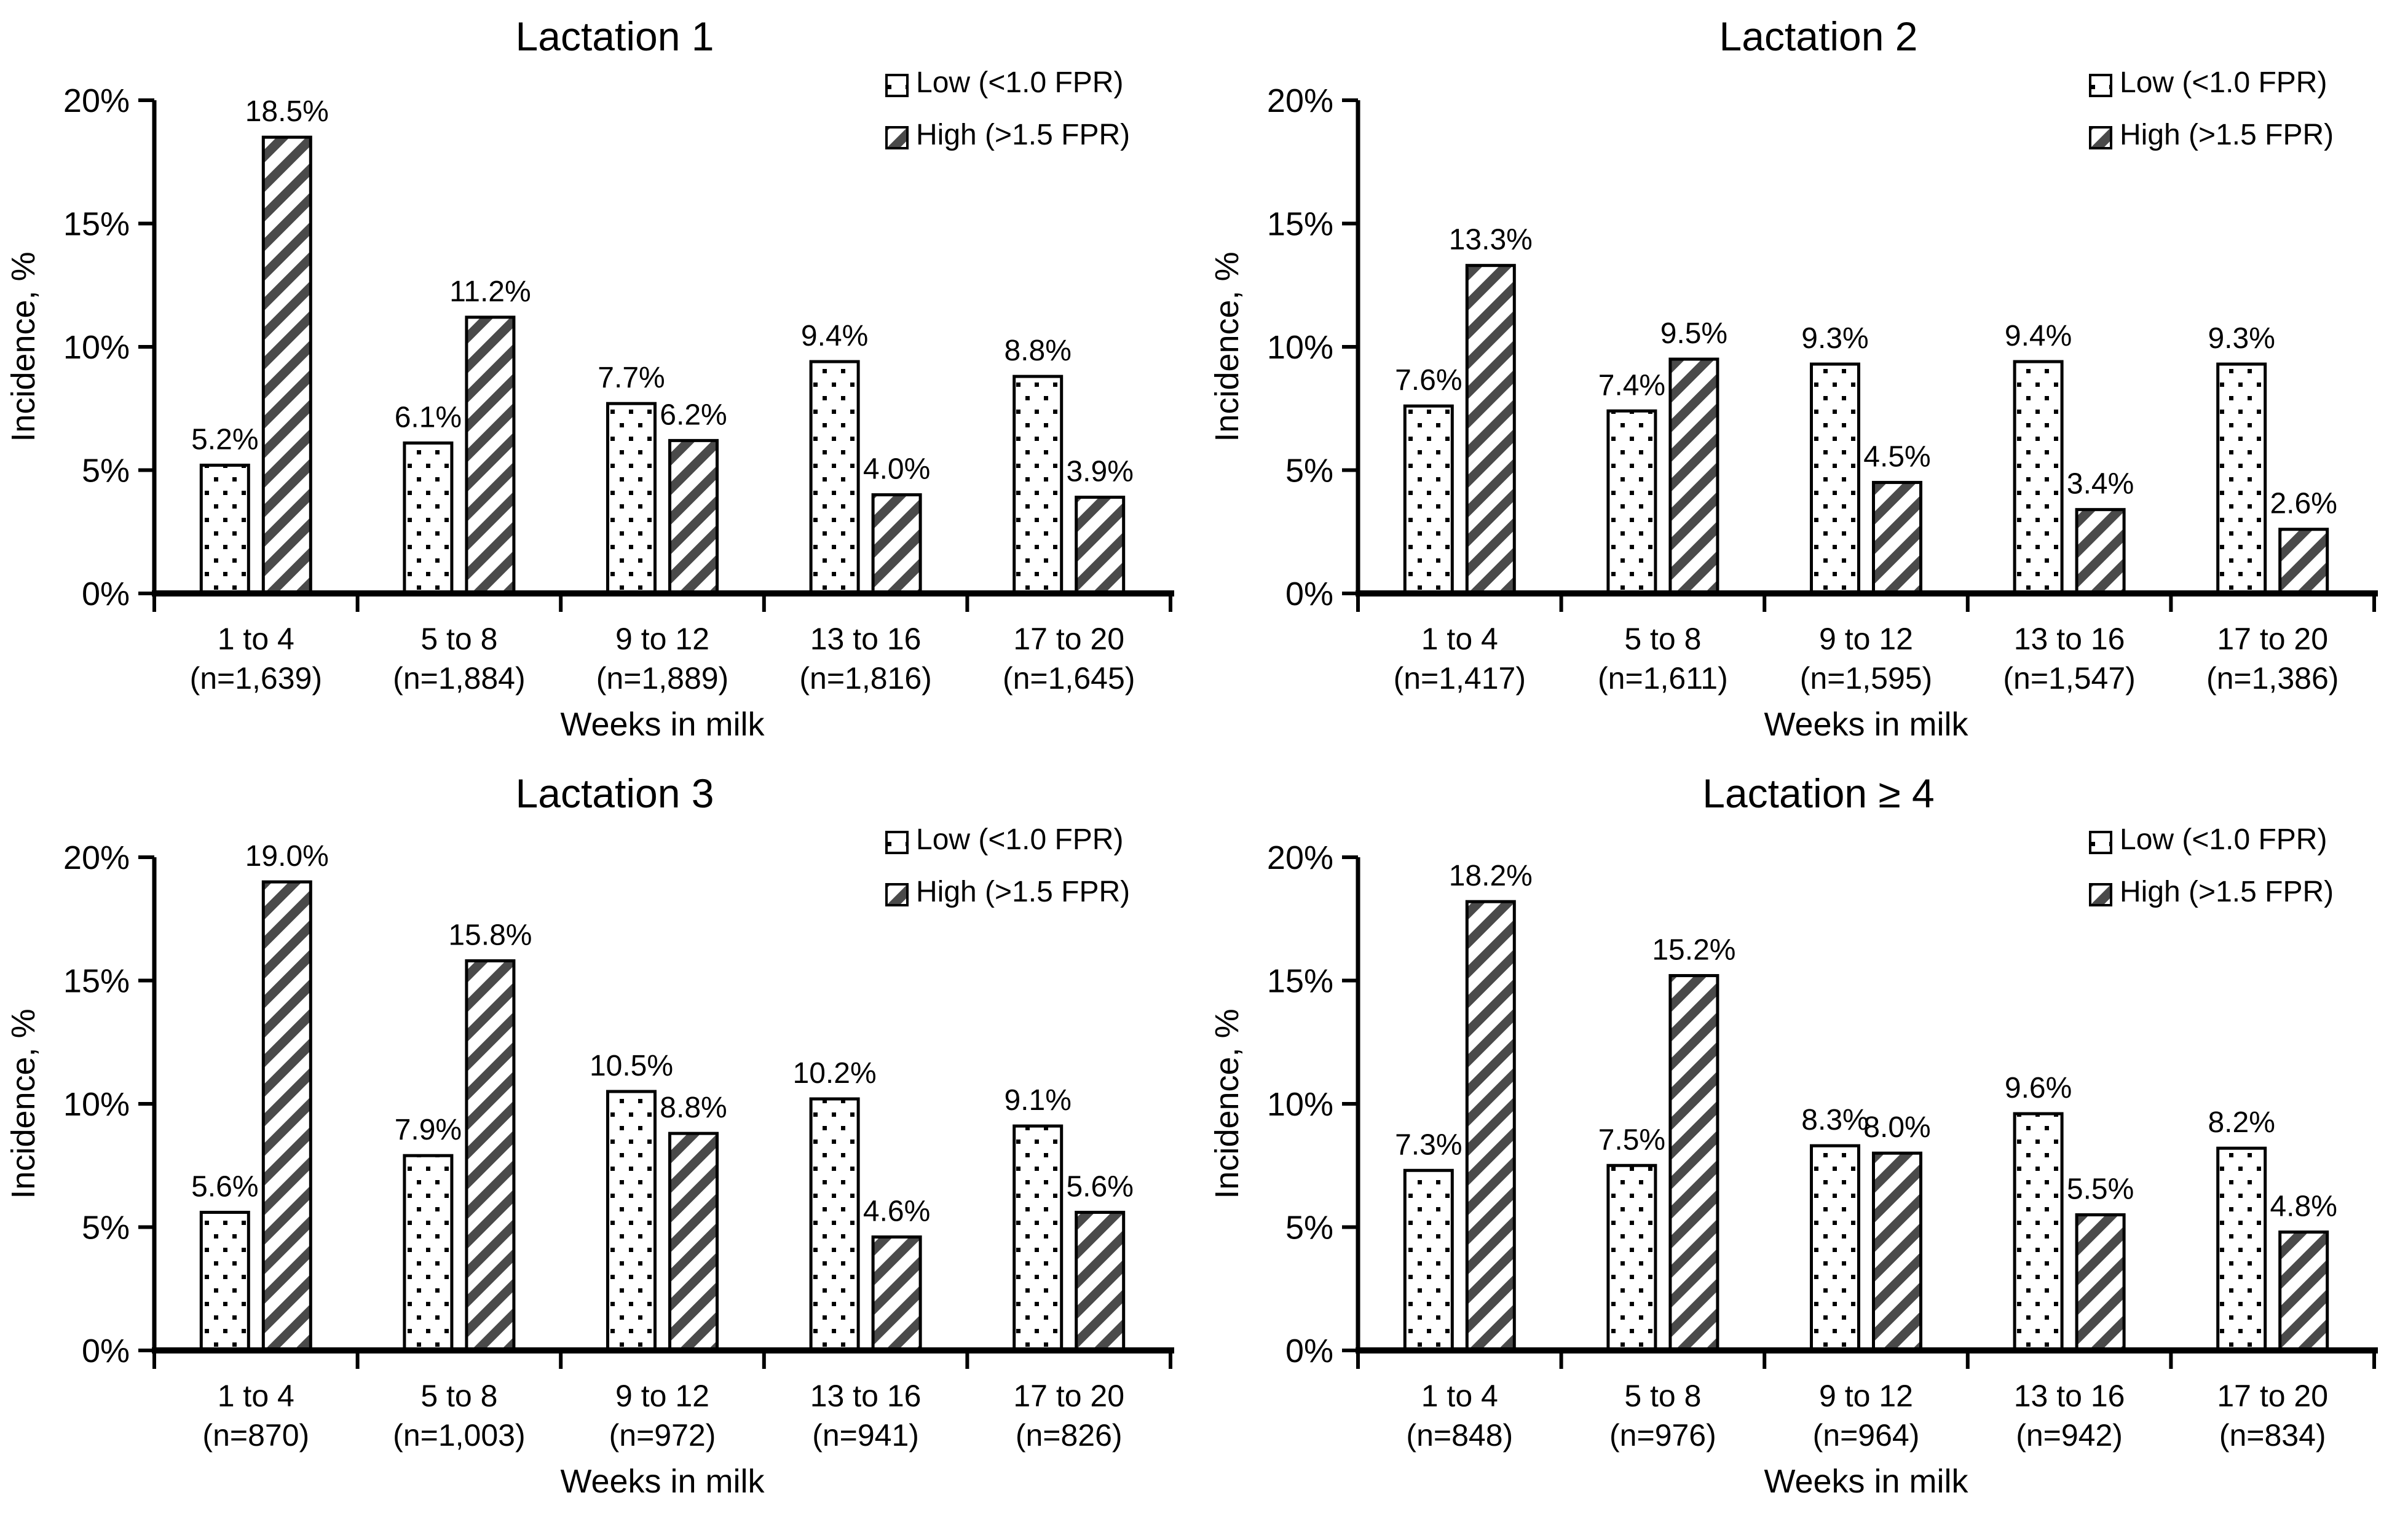 This screenshot has width=2408, height=1514. What do you see at coordinates (1428, 380) in the screenshot?
I see `value-label-low-group1: 7.6%` at bounding box center [1428, 380].